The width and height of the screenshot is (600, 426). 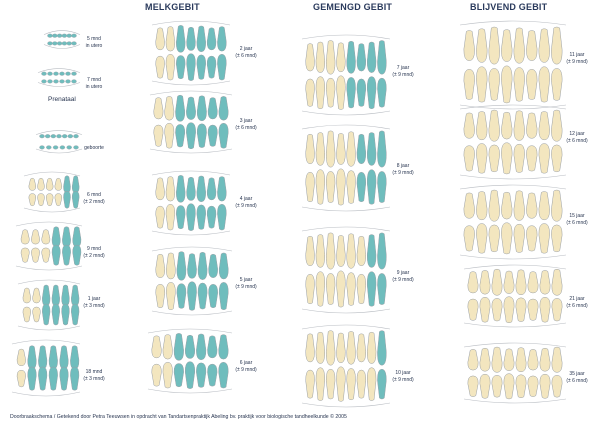 What do you see at coordinates (246, 366) in the screenshot?
I see `age-label-6jaar: 6 jaar (± 9 mnd)` at bounding box center [246, 366].